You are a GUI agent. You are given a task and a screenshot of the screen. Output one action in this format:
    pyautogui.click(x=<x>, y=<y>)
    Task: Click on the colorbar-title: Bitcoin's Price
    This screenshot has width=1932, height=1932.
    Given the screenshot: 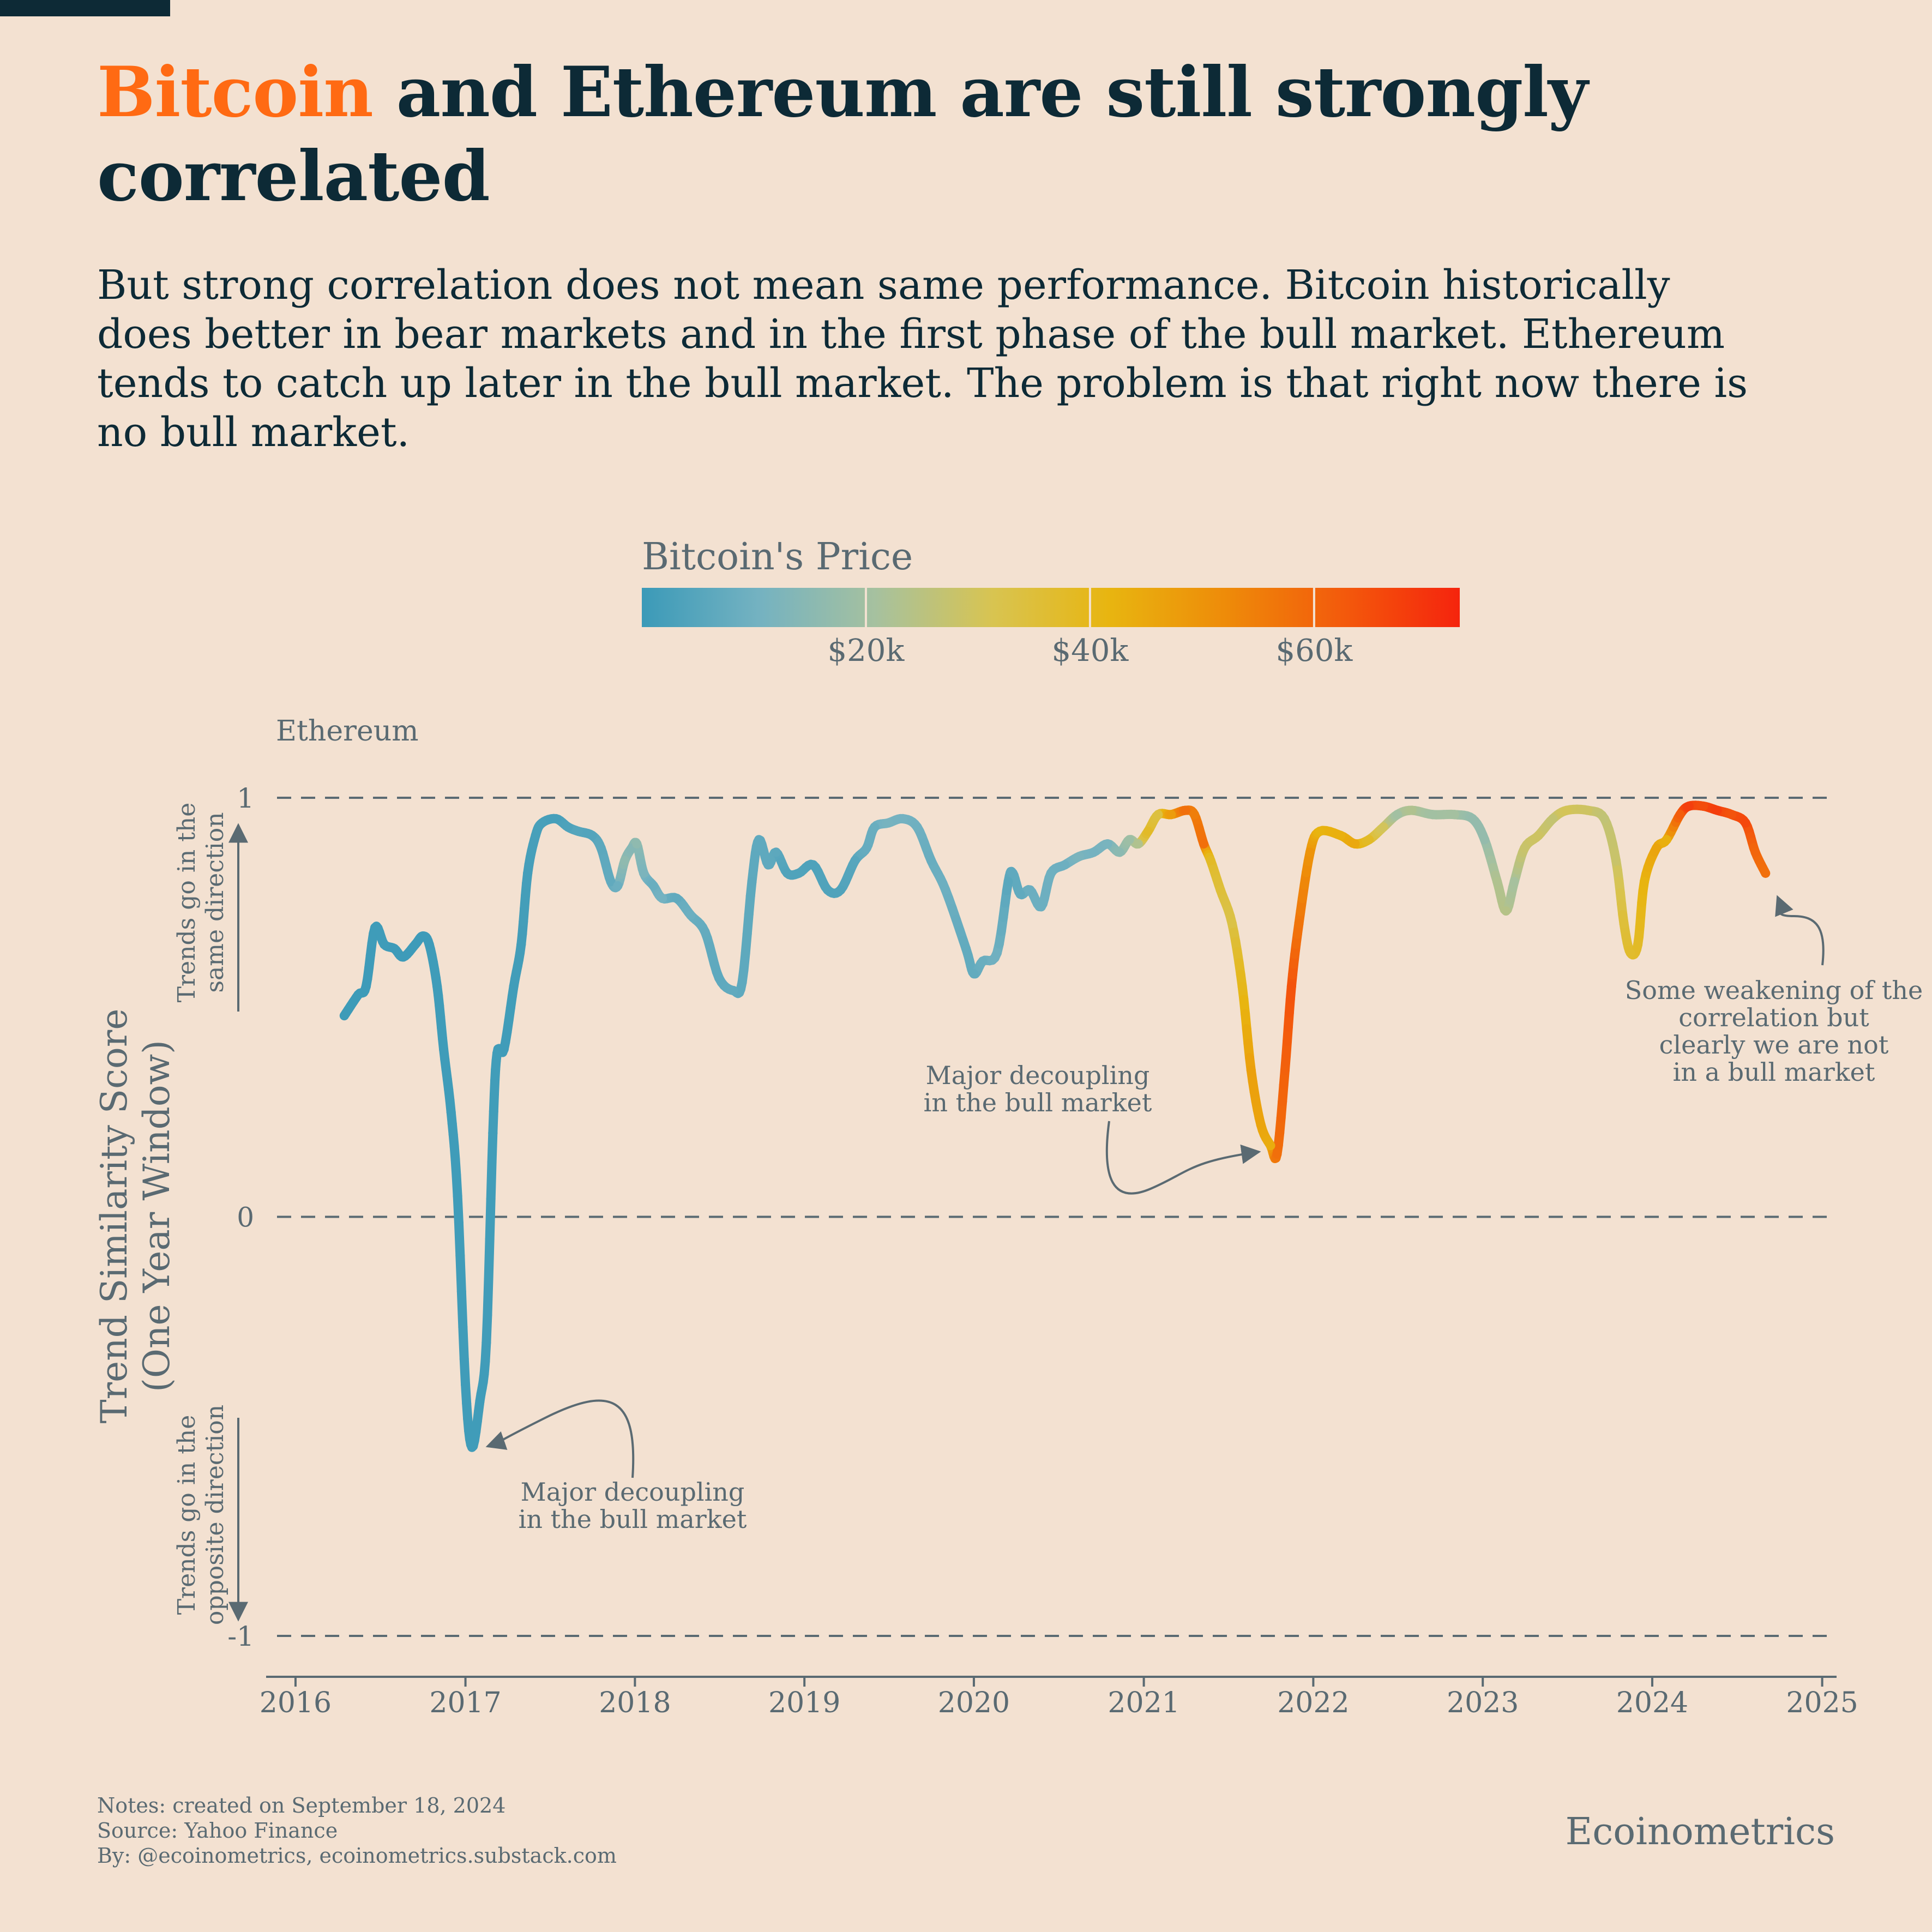 What is the action you would take?
    pyautogui.click(x=777, y=557)
    